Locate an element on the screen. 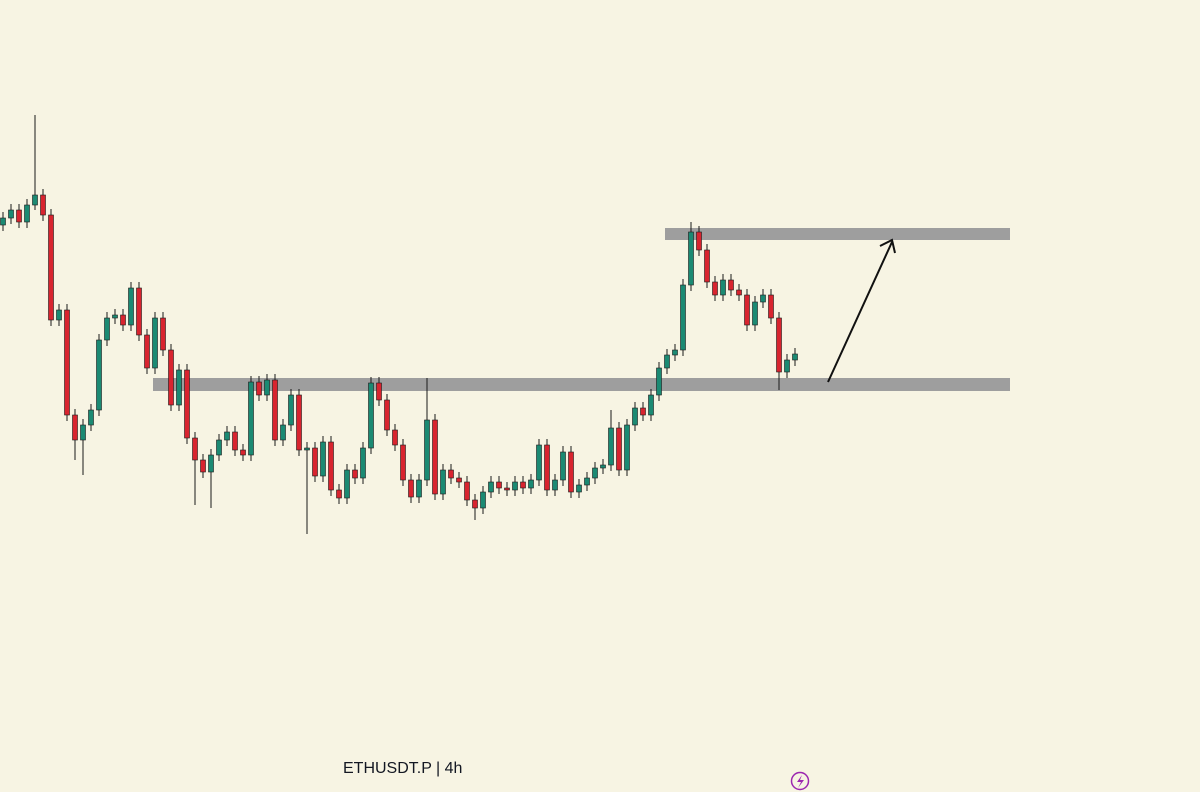 The width and height of the screenshot is (1200, 792). chart-title: ETHUSDT.P | 4h is located at coordinates (402, 768).